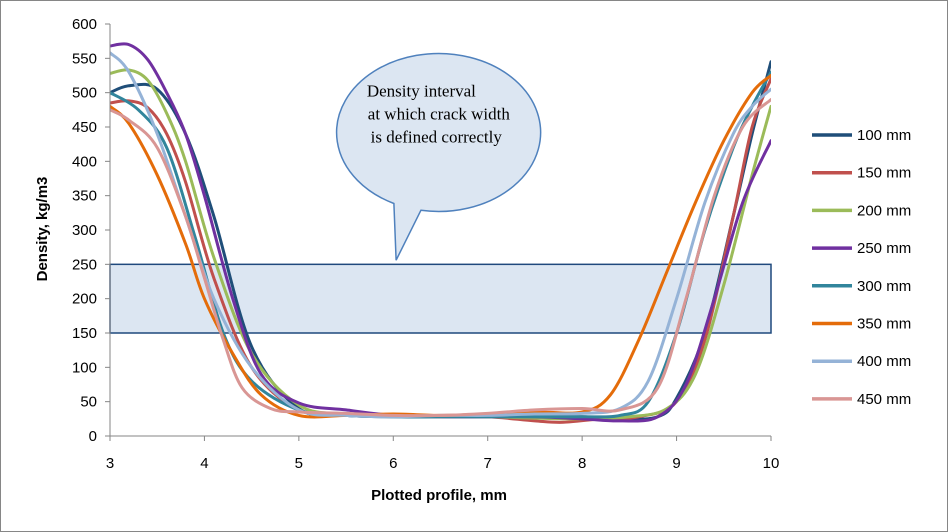 The height and width of the screenshot is (532, 948). What do you see at coordinates (884, 135) in the screenshot?
I see `legend-label: 100 mm` at bounding box center [884, 135].